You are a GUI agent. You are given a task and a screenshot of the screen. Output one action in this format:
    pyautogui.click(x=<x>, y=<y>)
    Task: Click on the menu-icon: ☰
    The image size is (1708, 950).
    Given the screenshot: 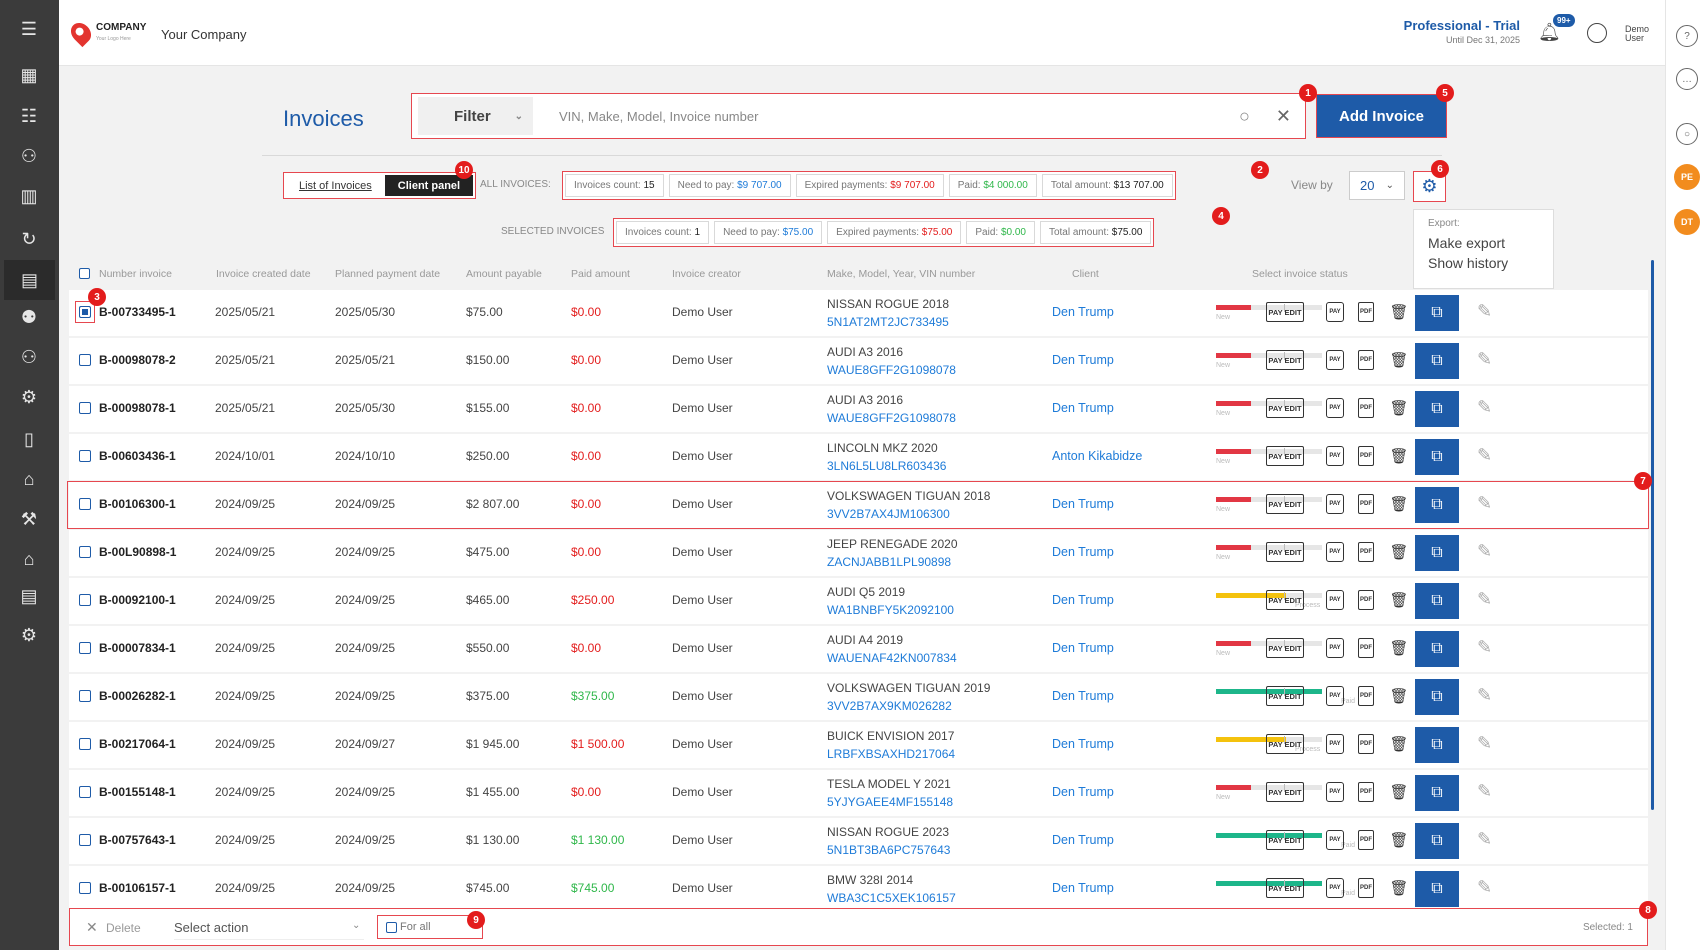 What is the action you would take?
    pyautogui.click(x=29, y=28)
    